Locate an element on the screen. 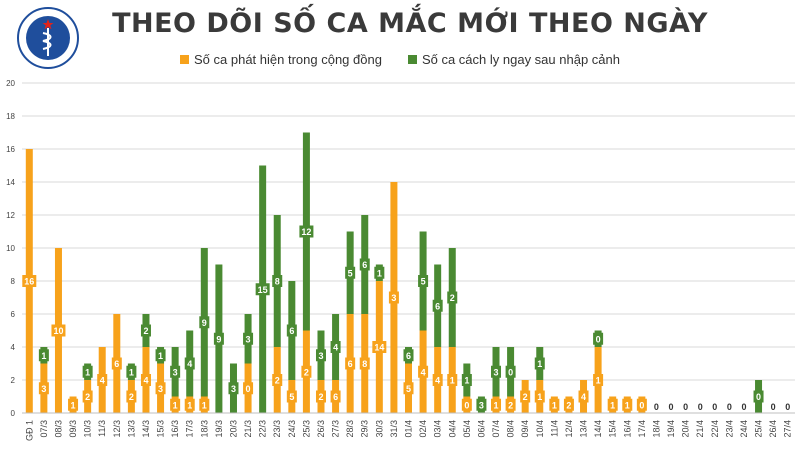 The height and width of the screenshot is (450, 800). x-tick-label: 17/3 is located at coordinates (190, 429).